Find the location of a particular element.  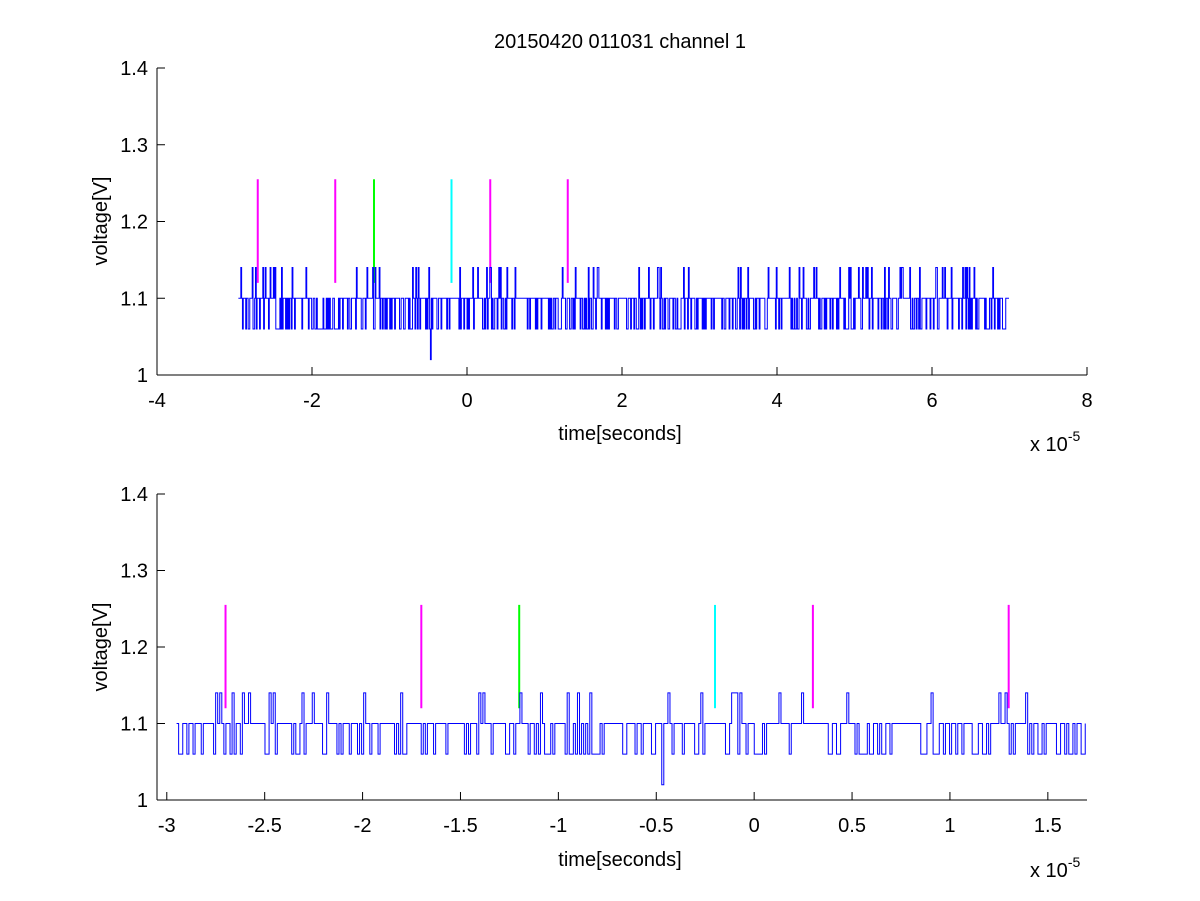

x-tick-label: -0.5 is located at coordinates (656, 826).